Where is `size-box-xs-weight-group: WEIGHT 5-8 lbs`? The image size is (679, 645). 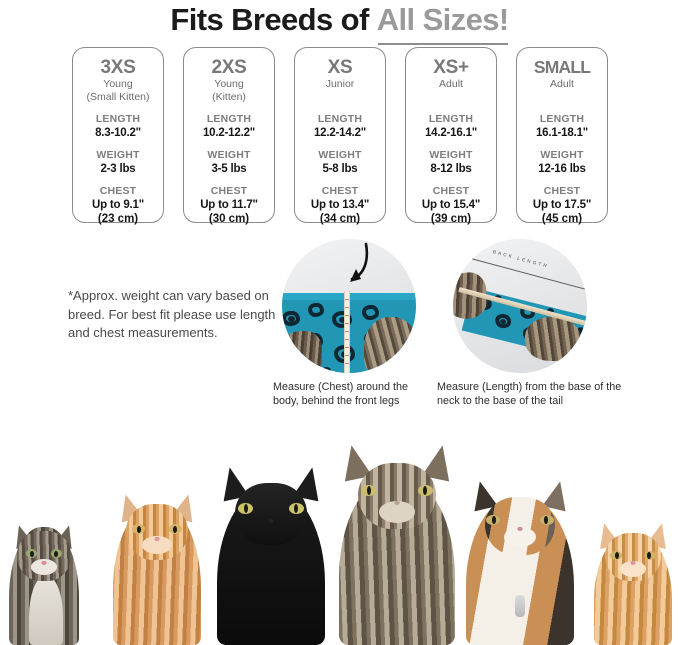
size-box-xs-weight-group: WEIGHT 5-8 lbs is located at coordinates (340, 162).